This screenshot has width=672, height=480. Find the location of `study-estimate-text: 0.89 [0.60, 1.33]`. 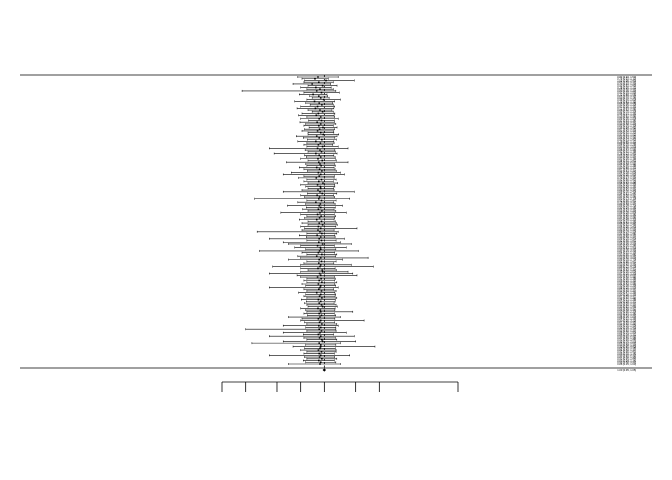

study-estimate-text: 0.89 [0.60, 1.33] is located at coordinates (626, 143).